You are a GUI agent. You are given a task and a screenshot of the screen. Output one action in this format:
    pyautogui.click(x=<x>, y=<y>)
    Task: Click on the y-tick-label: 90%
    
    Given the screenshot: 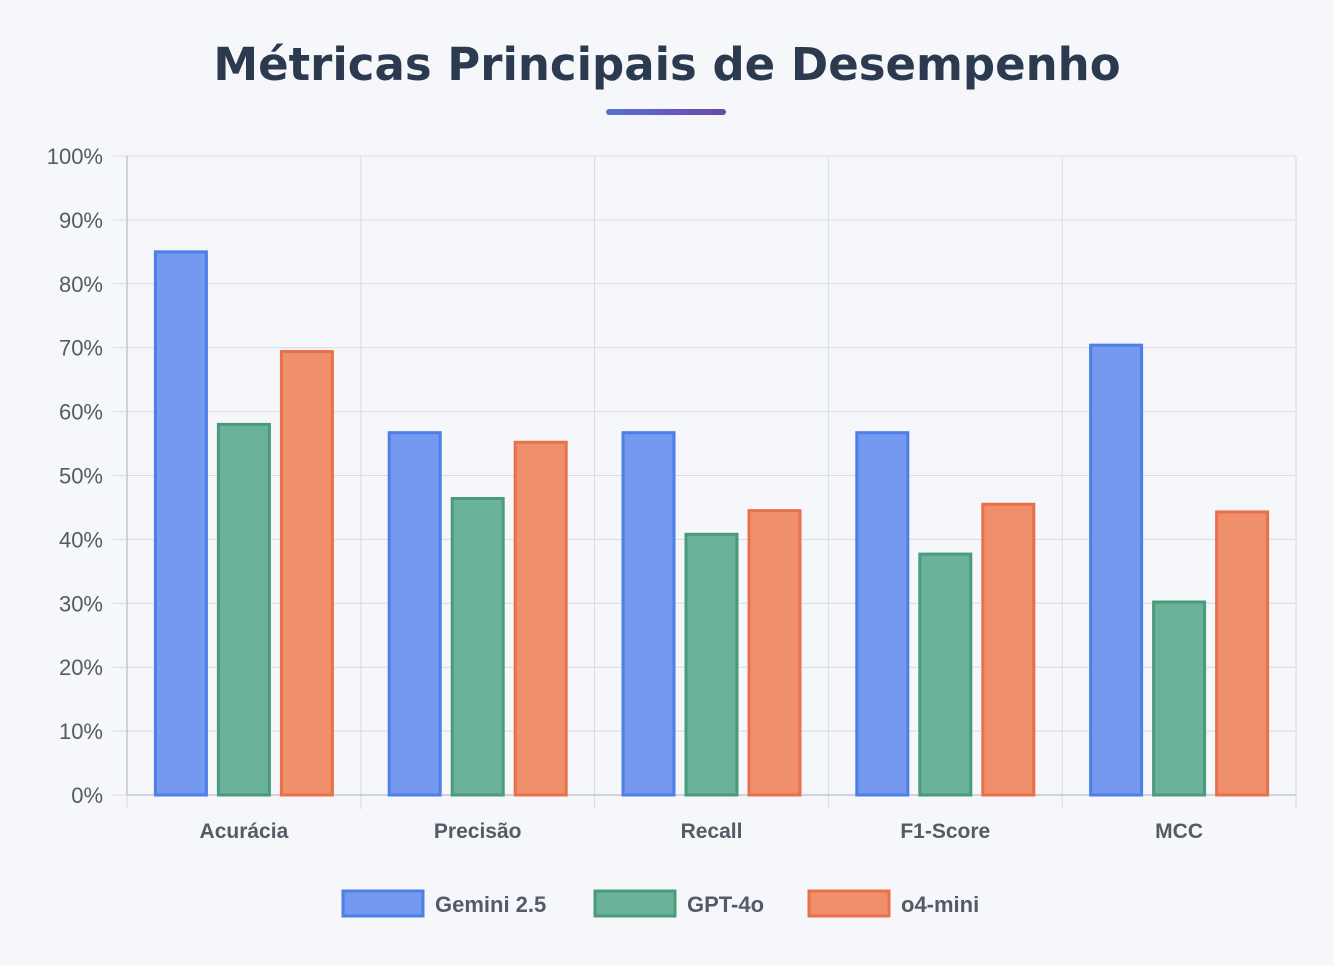 What is the action you would take?
    pyautogui.click(x=81, y=220)
    